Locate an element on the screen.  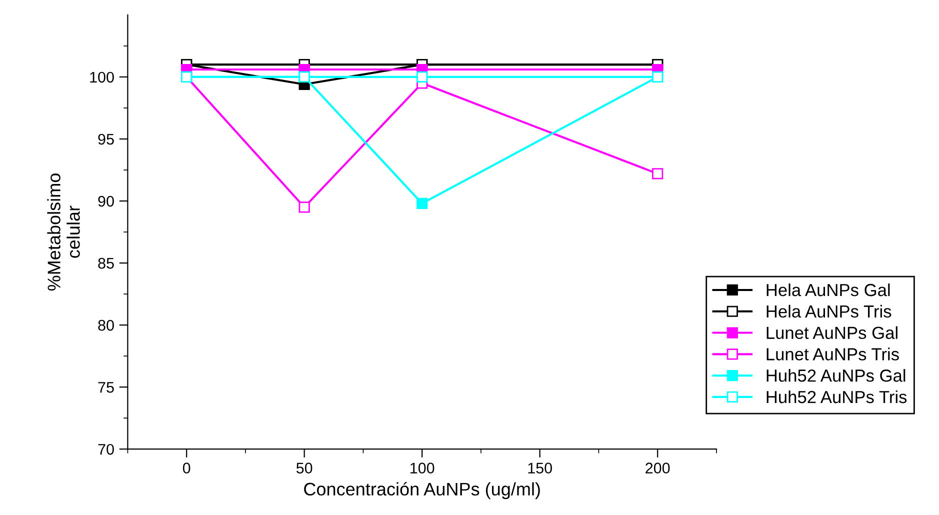
legend-label: Huh52 AuNPs Gal is located at coordinates (836, 375).